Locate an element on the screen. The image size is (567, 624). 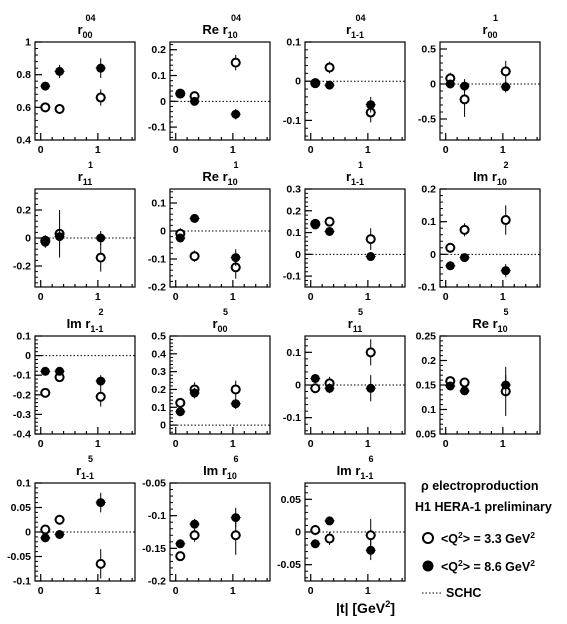
y-tick-label: -0.5 is located at coordinates (427, 120).